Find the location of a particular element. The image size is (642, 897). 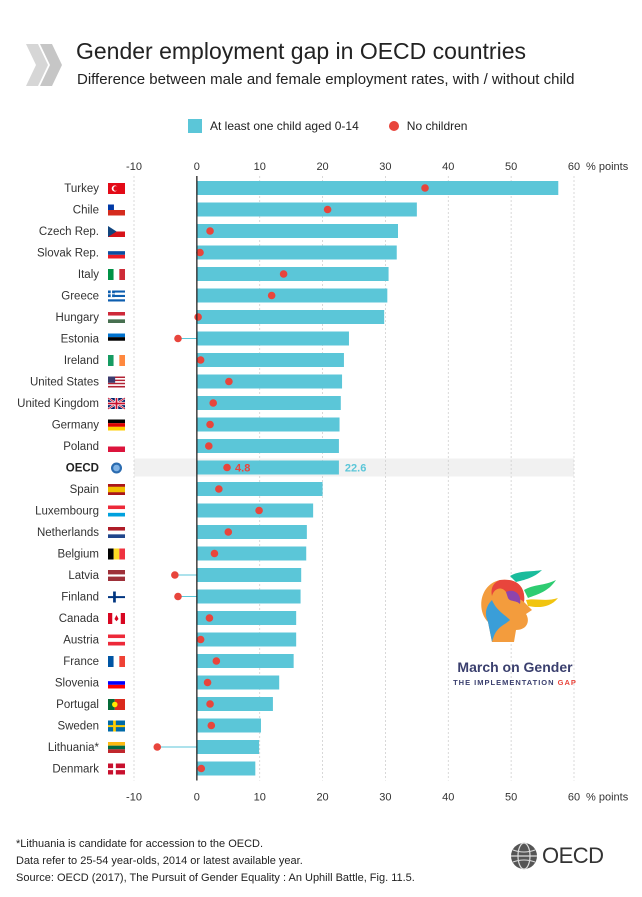

legend-bar-swatch is located at coordinates (195, 126).